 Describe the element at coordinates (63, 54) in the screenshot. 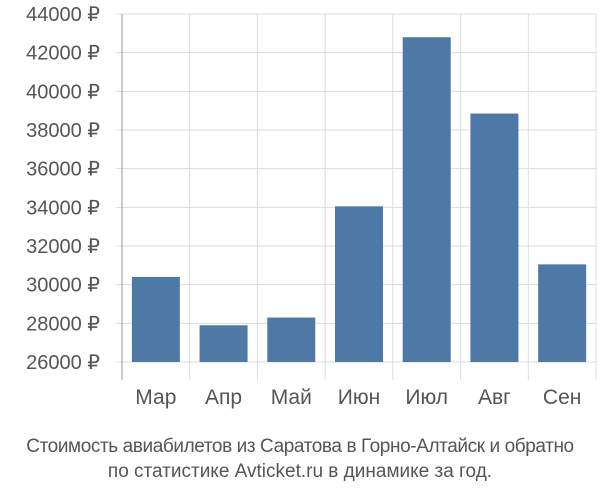

I see `y-tick-label: 42000 ₽` at that location.